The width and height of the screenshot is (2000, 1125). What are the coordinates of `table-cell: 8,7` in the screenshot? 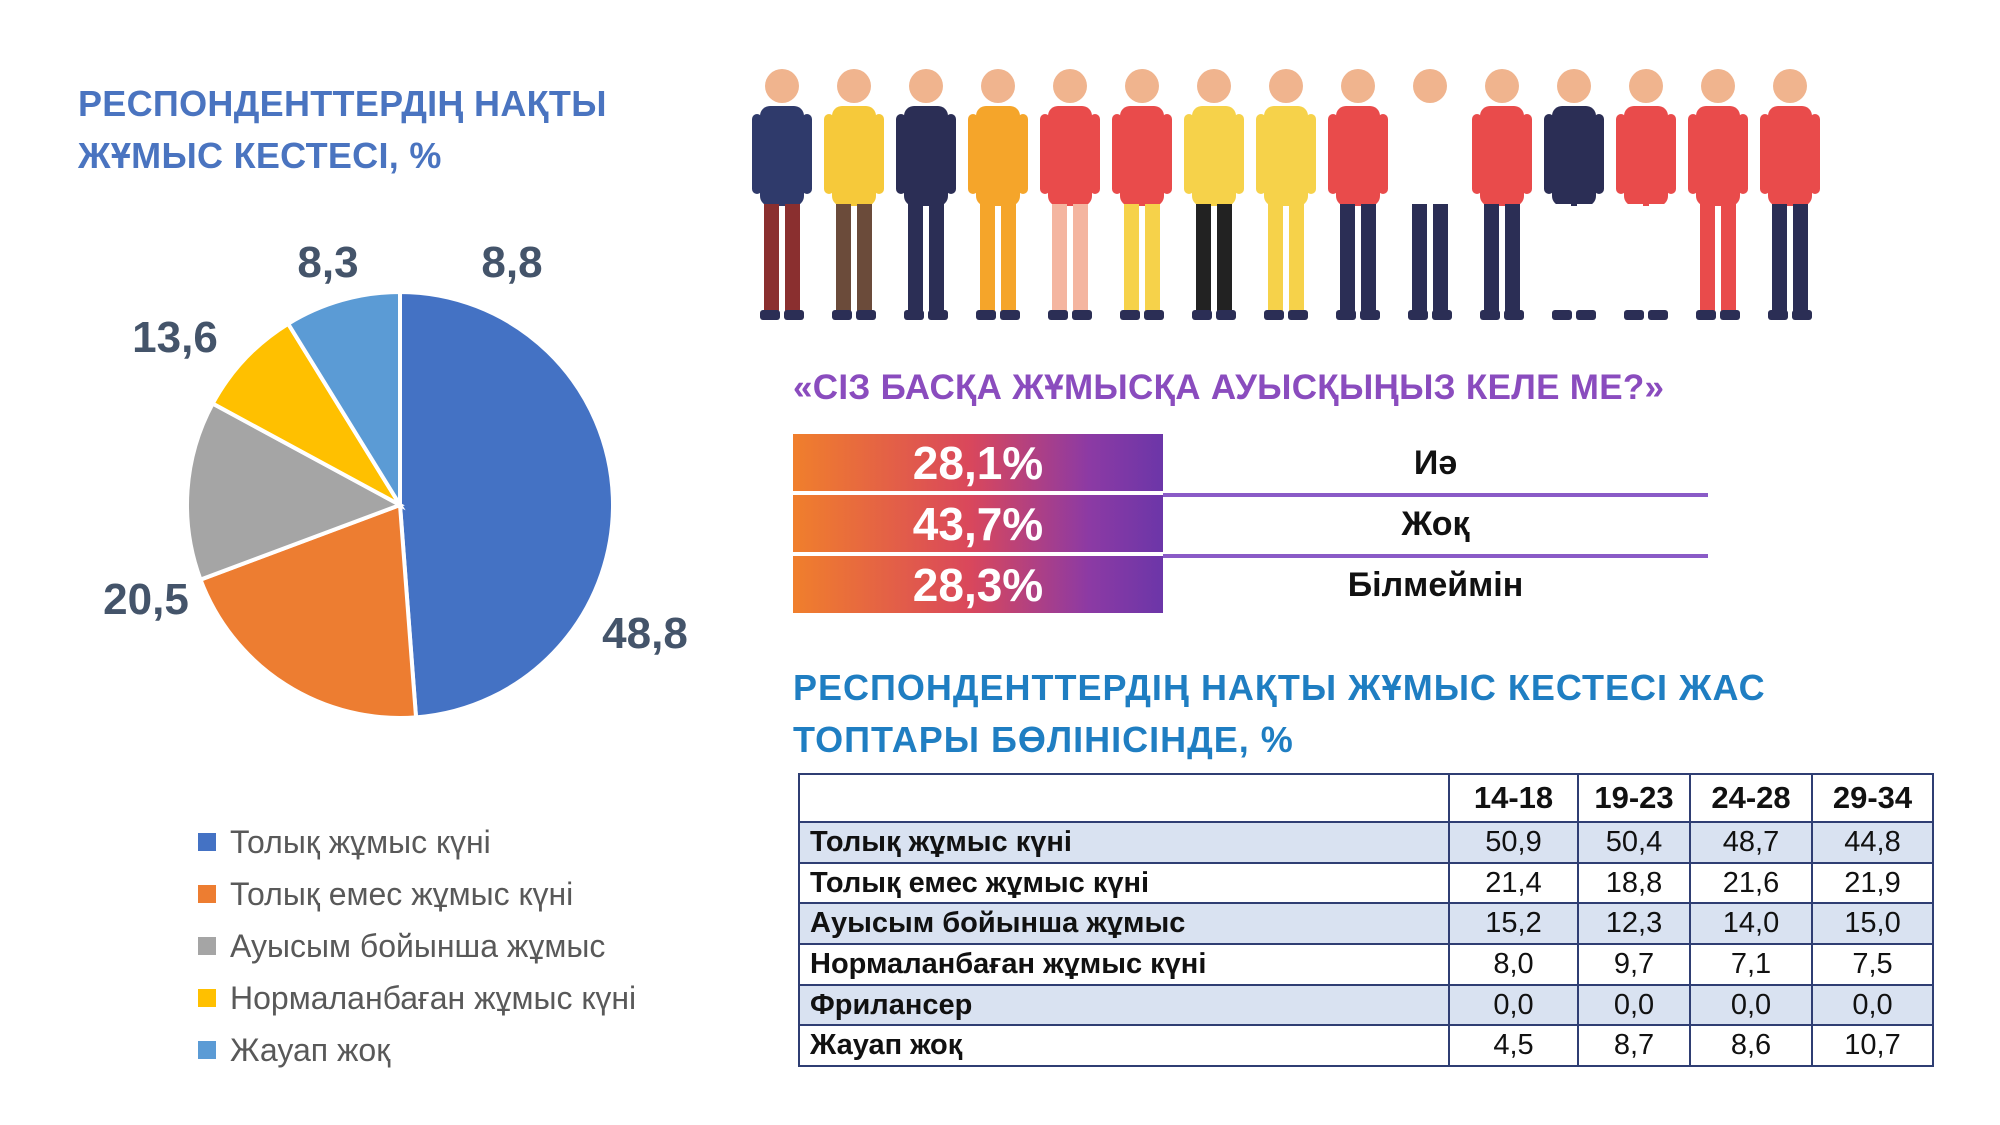 It's located at (1634, 1046).